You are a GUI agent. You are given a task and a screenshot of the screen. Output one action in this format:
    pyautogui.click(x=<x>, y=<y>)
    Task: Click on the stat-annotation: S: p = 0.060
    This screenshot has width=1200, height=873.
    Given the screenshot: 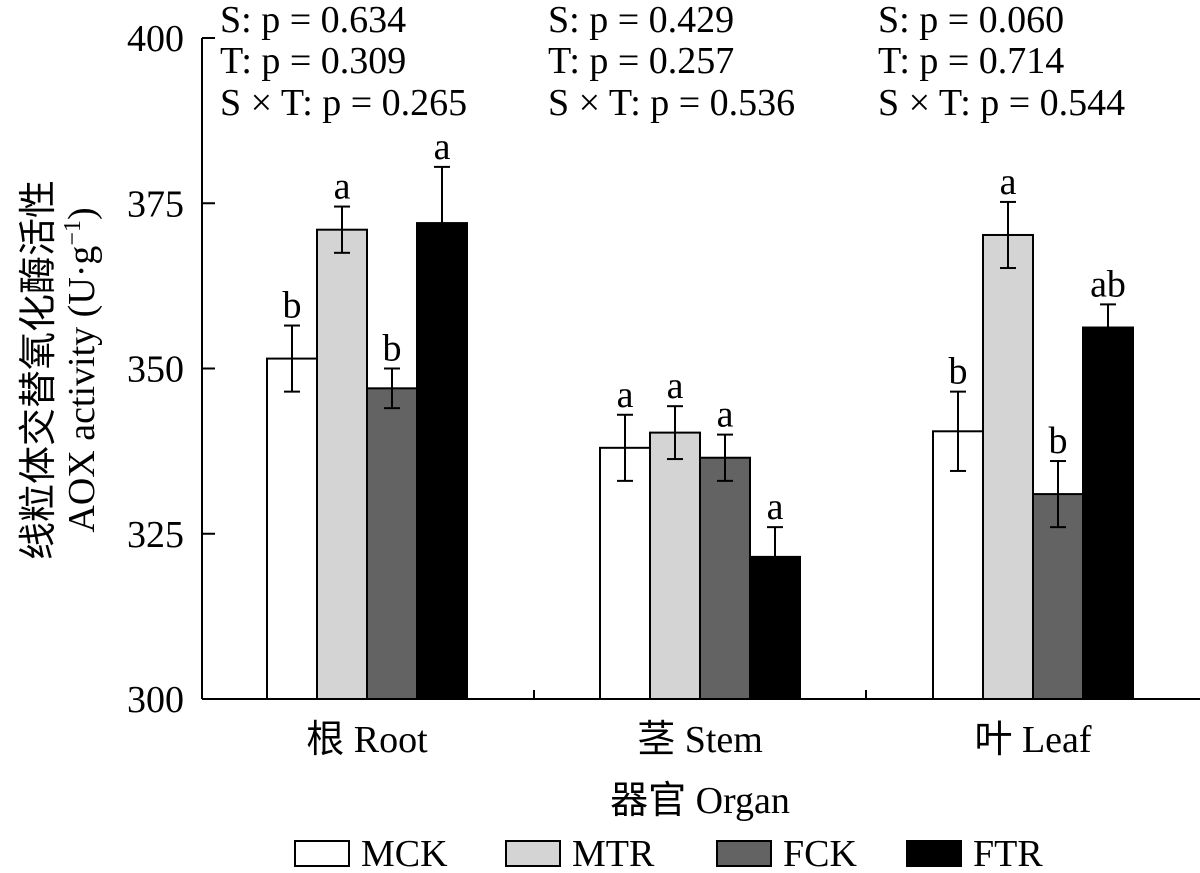 What is the action you would take?
    pyautogui.click(x=971, y=20)
    